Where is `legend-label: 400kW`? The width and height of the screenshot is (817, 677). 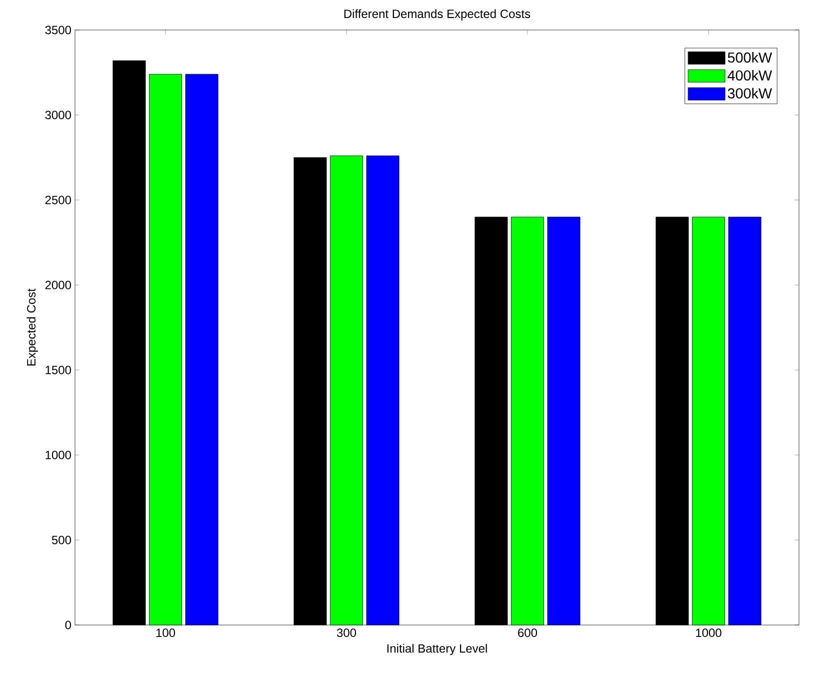 legend-label: 400kW is located at coordinates (750, 75).